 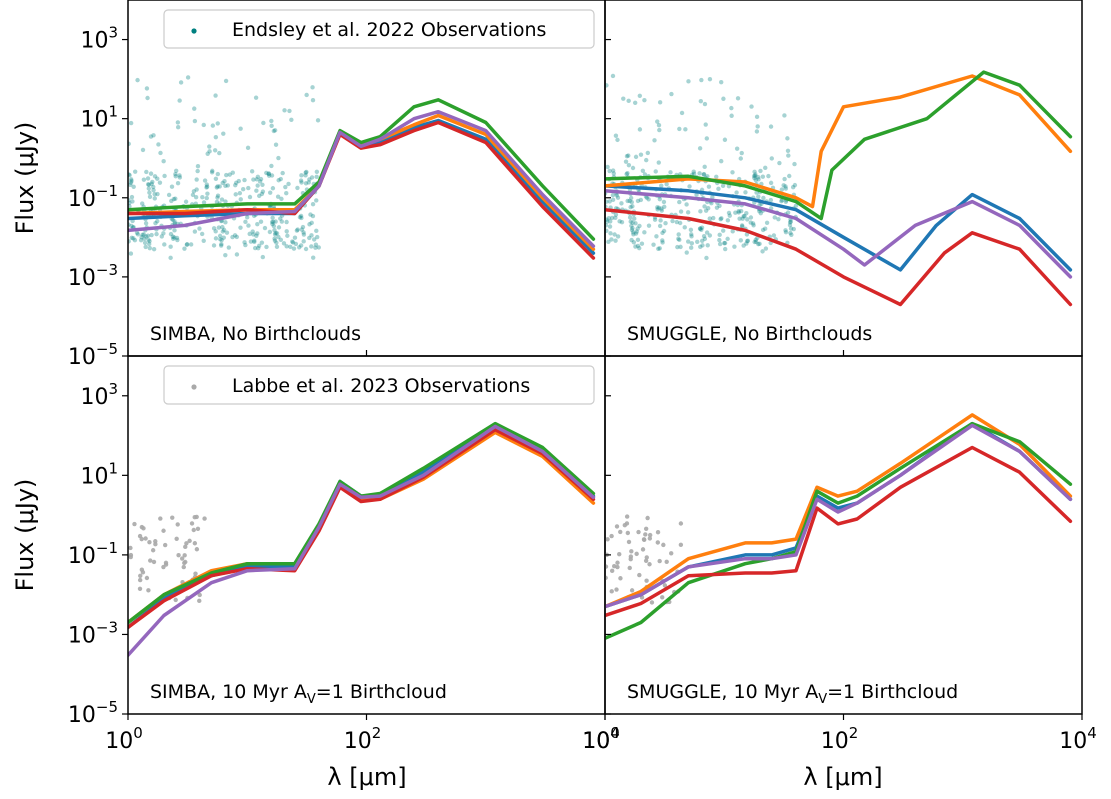 I want to click on legend-marker, so click(x=194, y=387).